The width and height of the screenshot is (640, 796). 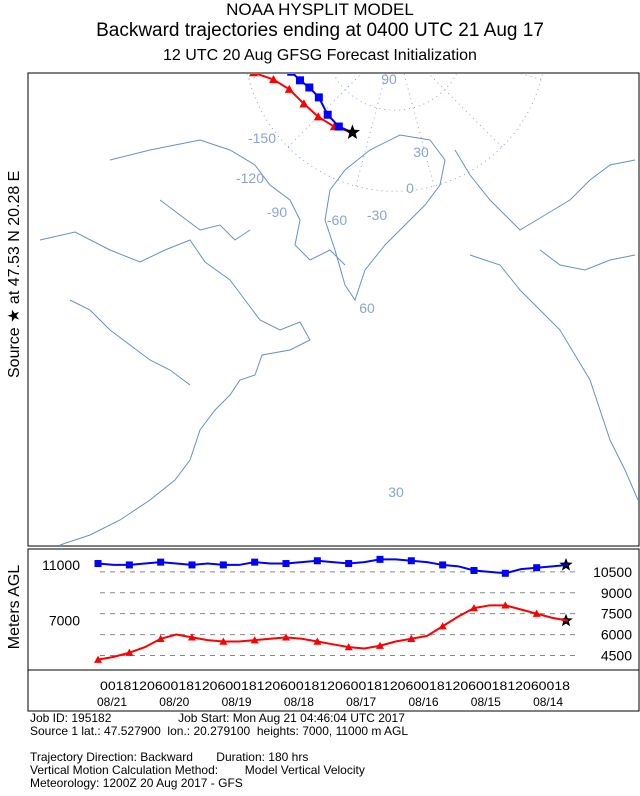 I want to click on y-tick-label: 7500, so click(x=616, y=614).